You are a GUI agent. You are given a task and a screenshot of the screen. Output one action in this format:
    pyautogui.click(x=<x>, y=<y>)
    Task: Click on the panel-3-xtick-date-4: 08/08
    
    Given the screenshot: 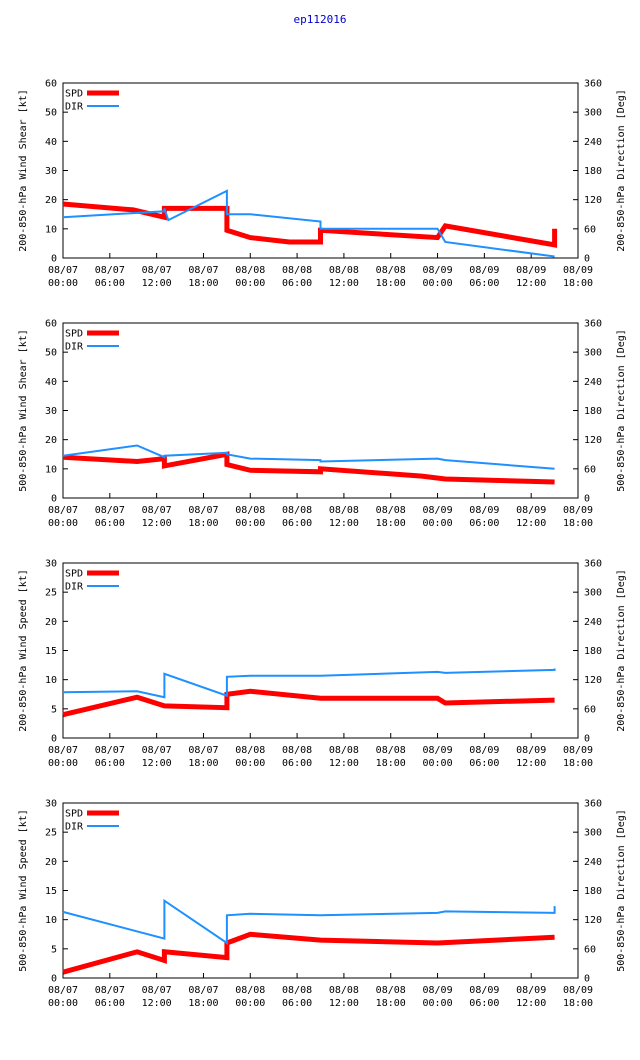 What is the action you would take?
    pyautogui.click(x=250, y=750)
    